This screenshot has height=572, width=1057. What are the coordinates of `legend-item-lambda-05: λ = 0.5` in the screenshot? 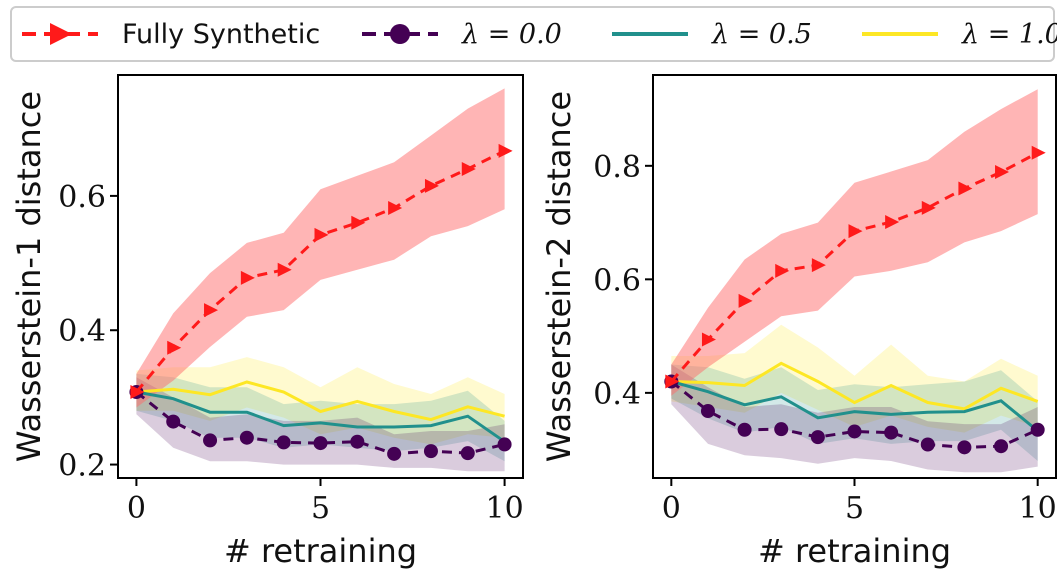 It's located at (711, 34).